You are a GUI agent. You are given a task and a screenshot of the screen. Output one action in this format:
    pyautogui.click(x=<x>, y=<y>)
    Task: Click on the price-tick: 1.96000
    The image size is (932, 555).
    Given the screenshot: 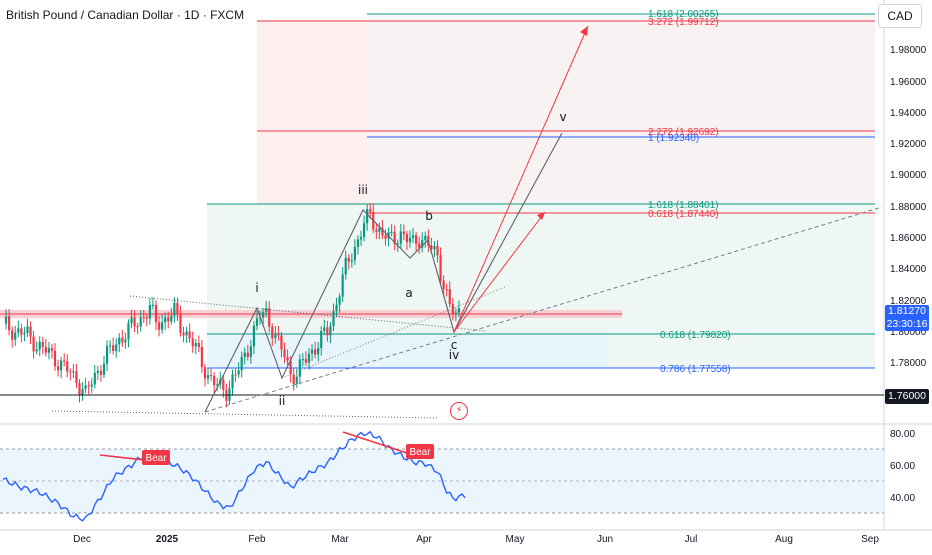 What is the action you would take?
    pyautogui.click(x=908, y=82)
    